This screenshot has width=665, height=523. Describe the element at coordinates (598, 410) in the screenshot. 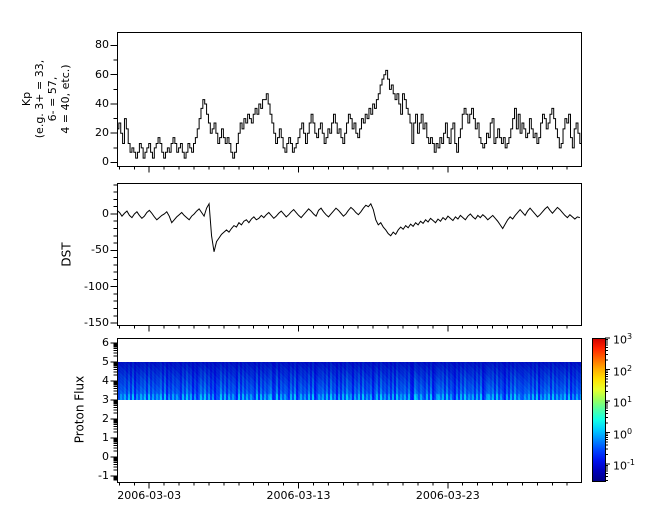

I see `colorbar-gradient` at that location.